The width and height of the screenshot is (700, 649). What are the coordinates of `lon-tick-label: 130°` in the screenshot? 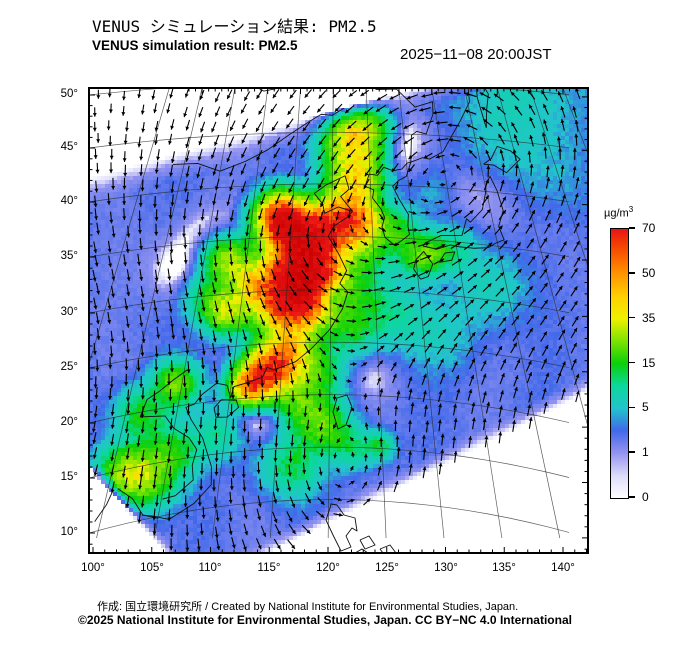 It's located at (446, 568).